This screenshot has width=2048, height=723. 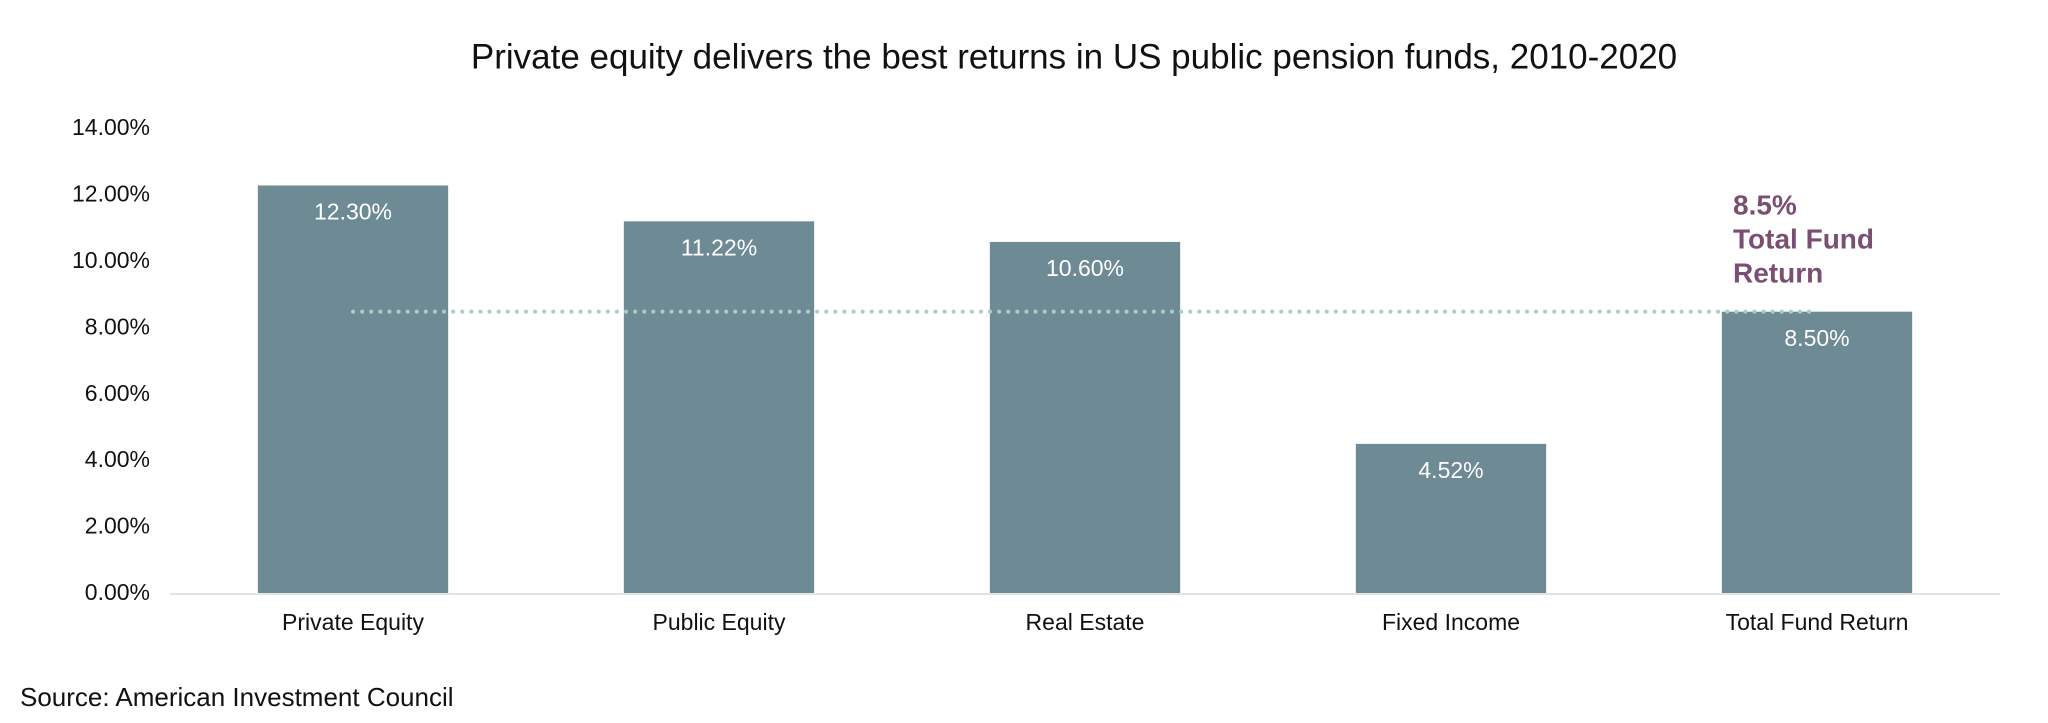 What do you see at coordinates (719, 622) in the screenshot?
I see `x-tick-label: Public Equity` at bounding box center [719, 622].